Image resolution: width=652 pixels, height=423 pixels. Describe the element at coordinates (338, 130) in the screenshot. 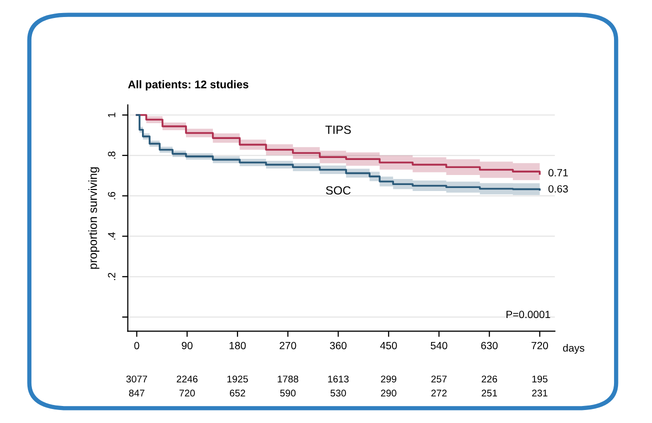

I see `series-label: TIPS` at that location.